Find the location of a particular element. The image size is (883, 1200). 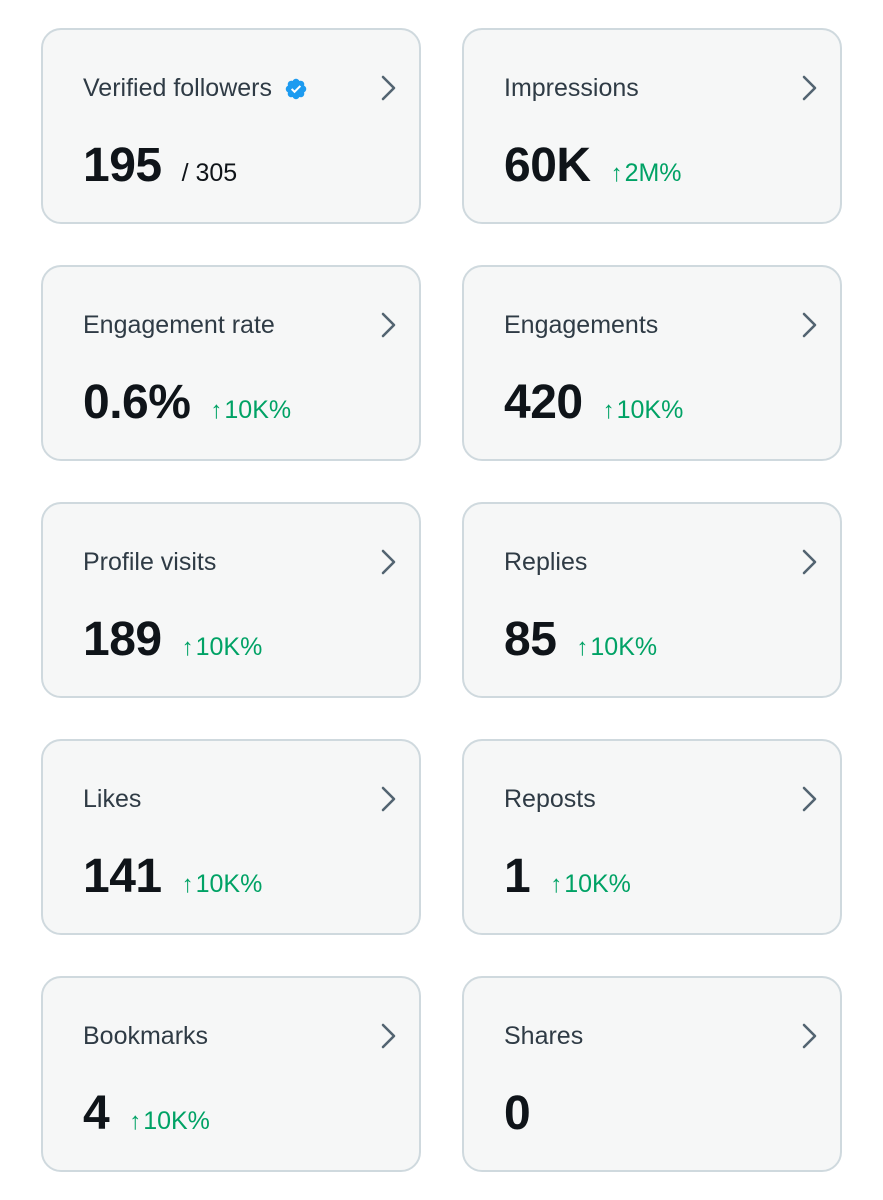

metric-card-impressions: Impressions 60K ↑ 2M% is located at coordinates (652, 126).